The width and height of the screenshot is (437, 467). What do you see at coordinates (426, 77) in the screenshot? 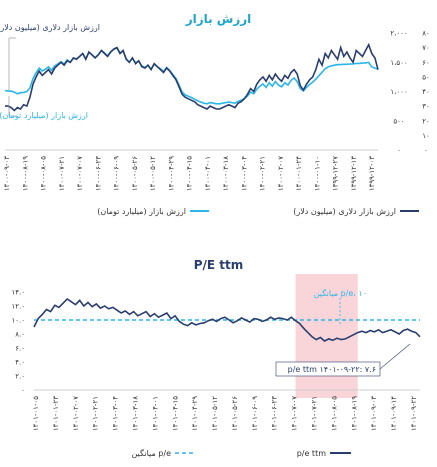
I see `y-left-tick-label: ۵۰` at bounding box center [426, 77].